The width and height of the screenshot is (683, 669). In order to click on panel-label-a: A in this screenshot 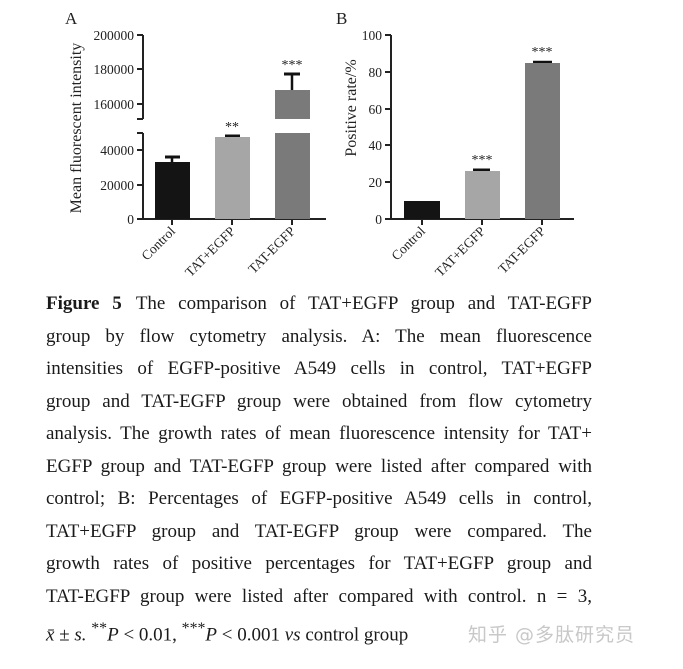, I will do `click(71, 18)`.